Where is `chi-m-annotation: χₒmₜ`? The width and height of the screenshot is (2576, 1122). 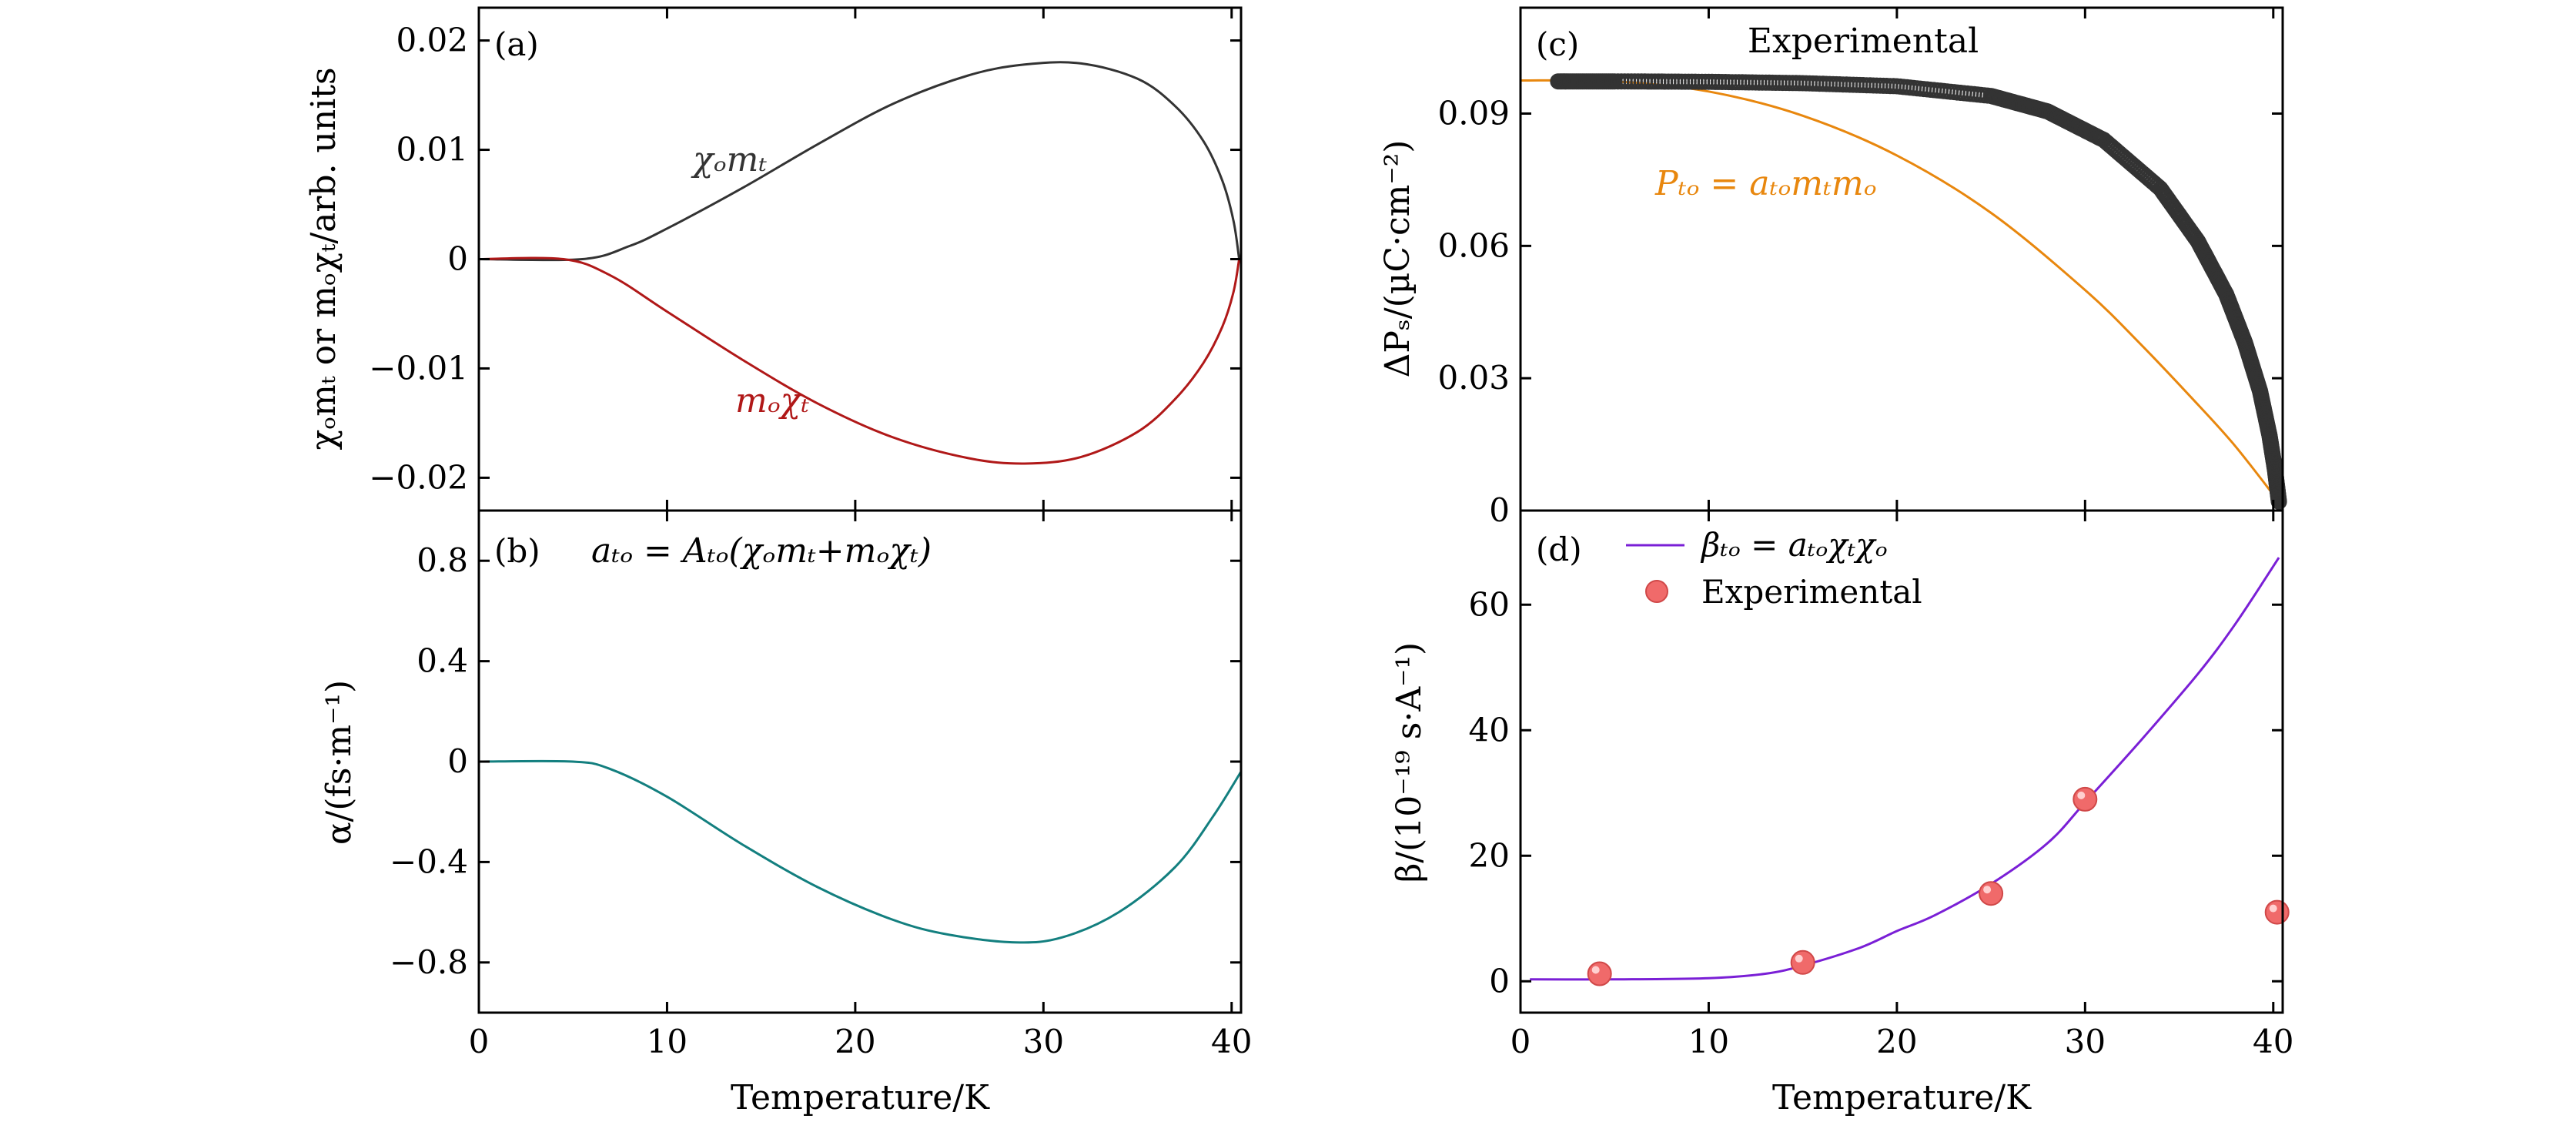 chi-m-annotation: χₒmₜ is located at coordinates (729, 159).